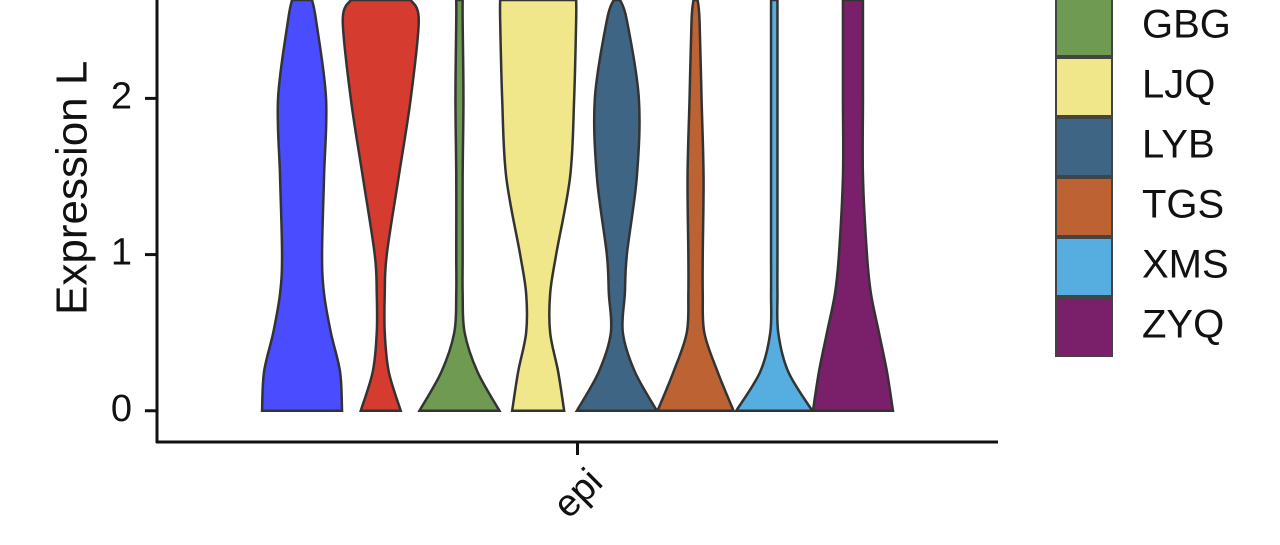 The height and width of the screenshot is (545, 1280). Describe the element at coordinates (1178, 145) in the screenshot. I see `legend-label: LYB` at that location.